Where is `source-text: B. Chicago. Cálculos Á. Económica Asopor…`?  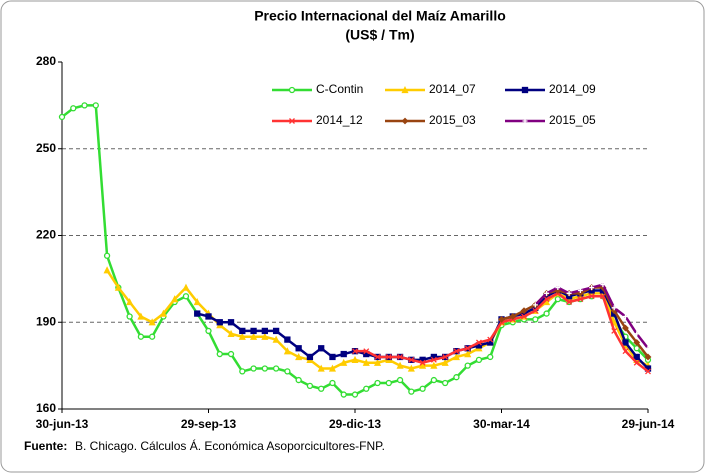 source-text: B. Chicago. Cálculos Á. Económica Asopor… is located at coordinates (230, 445).